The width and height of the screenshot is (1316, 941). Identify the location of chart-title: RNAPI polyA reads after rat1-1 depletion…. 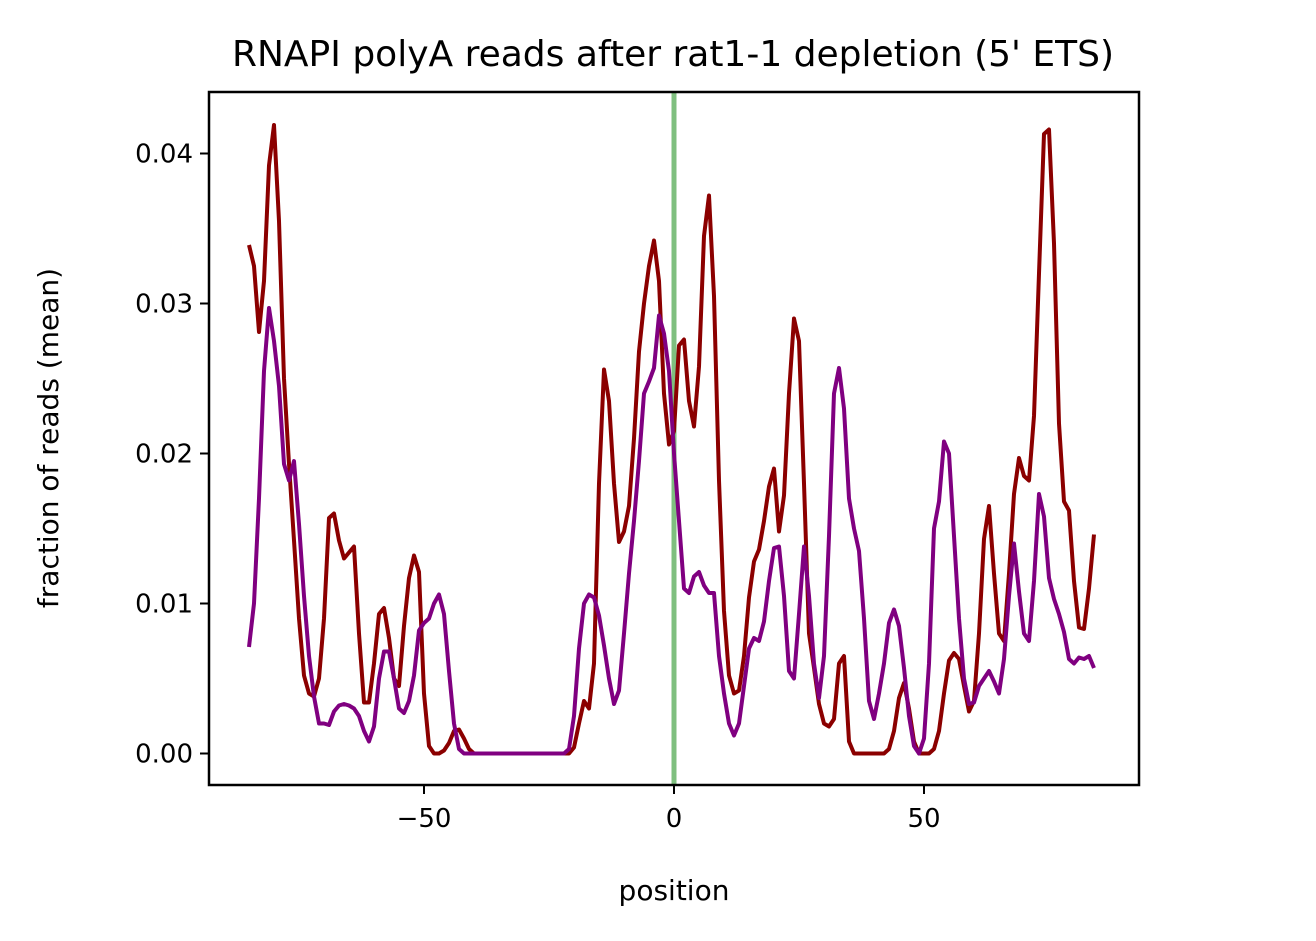
(673, 54).